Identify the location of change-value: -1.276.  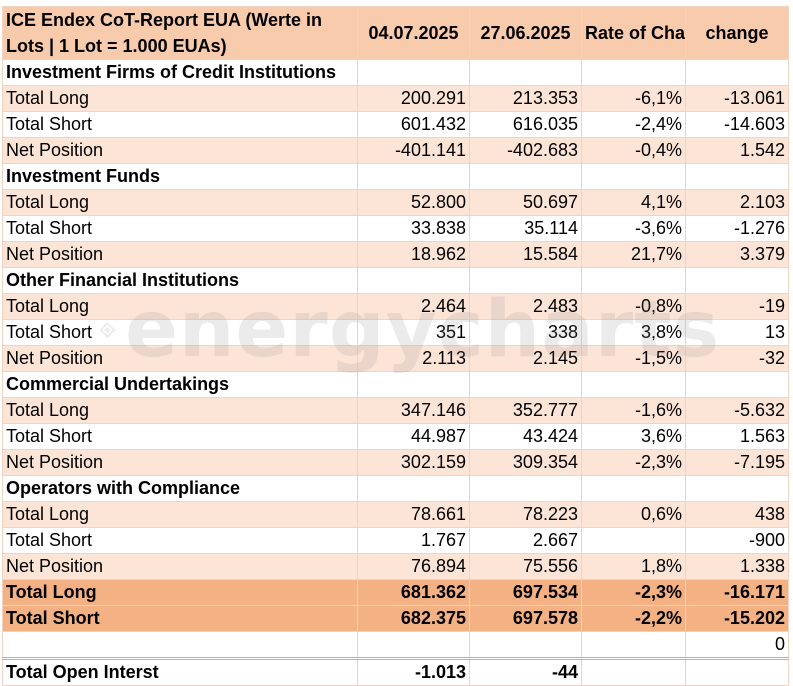
(737, 228).